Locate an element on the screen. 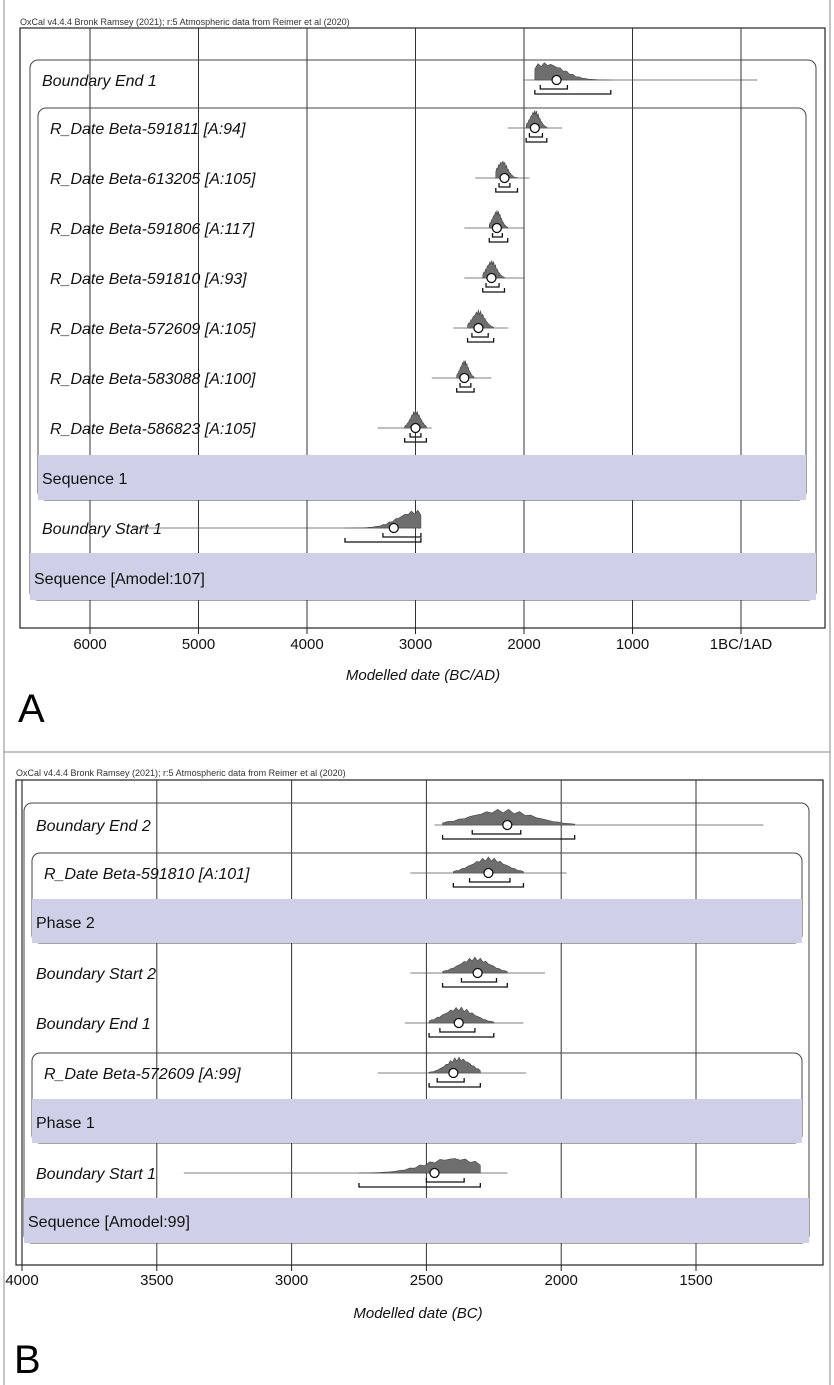 The image size is (834, 1385). x-tick-label: 1BC/1AD is located at coordinates (741, 644).